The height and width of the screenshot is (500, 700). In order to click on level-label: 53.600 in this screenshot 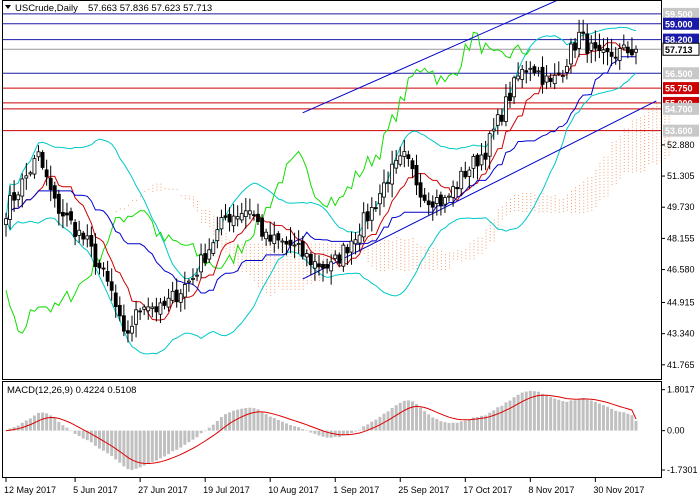, I will do `click(679, 131)`.